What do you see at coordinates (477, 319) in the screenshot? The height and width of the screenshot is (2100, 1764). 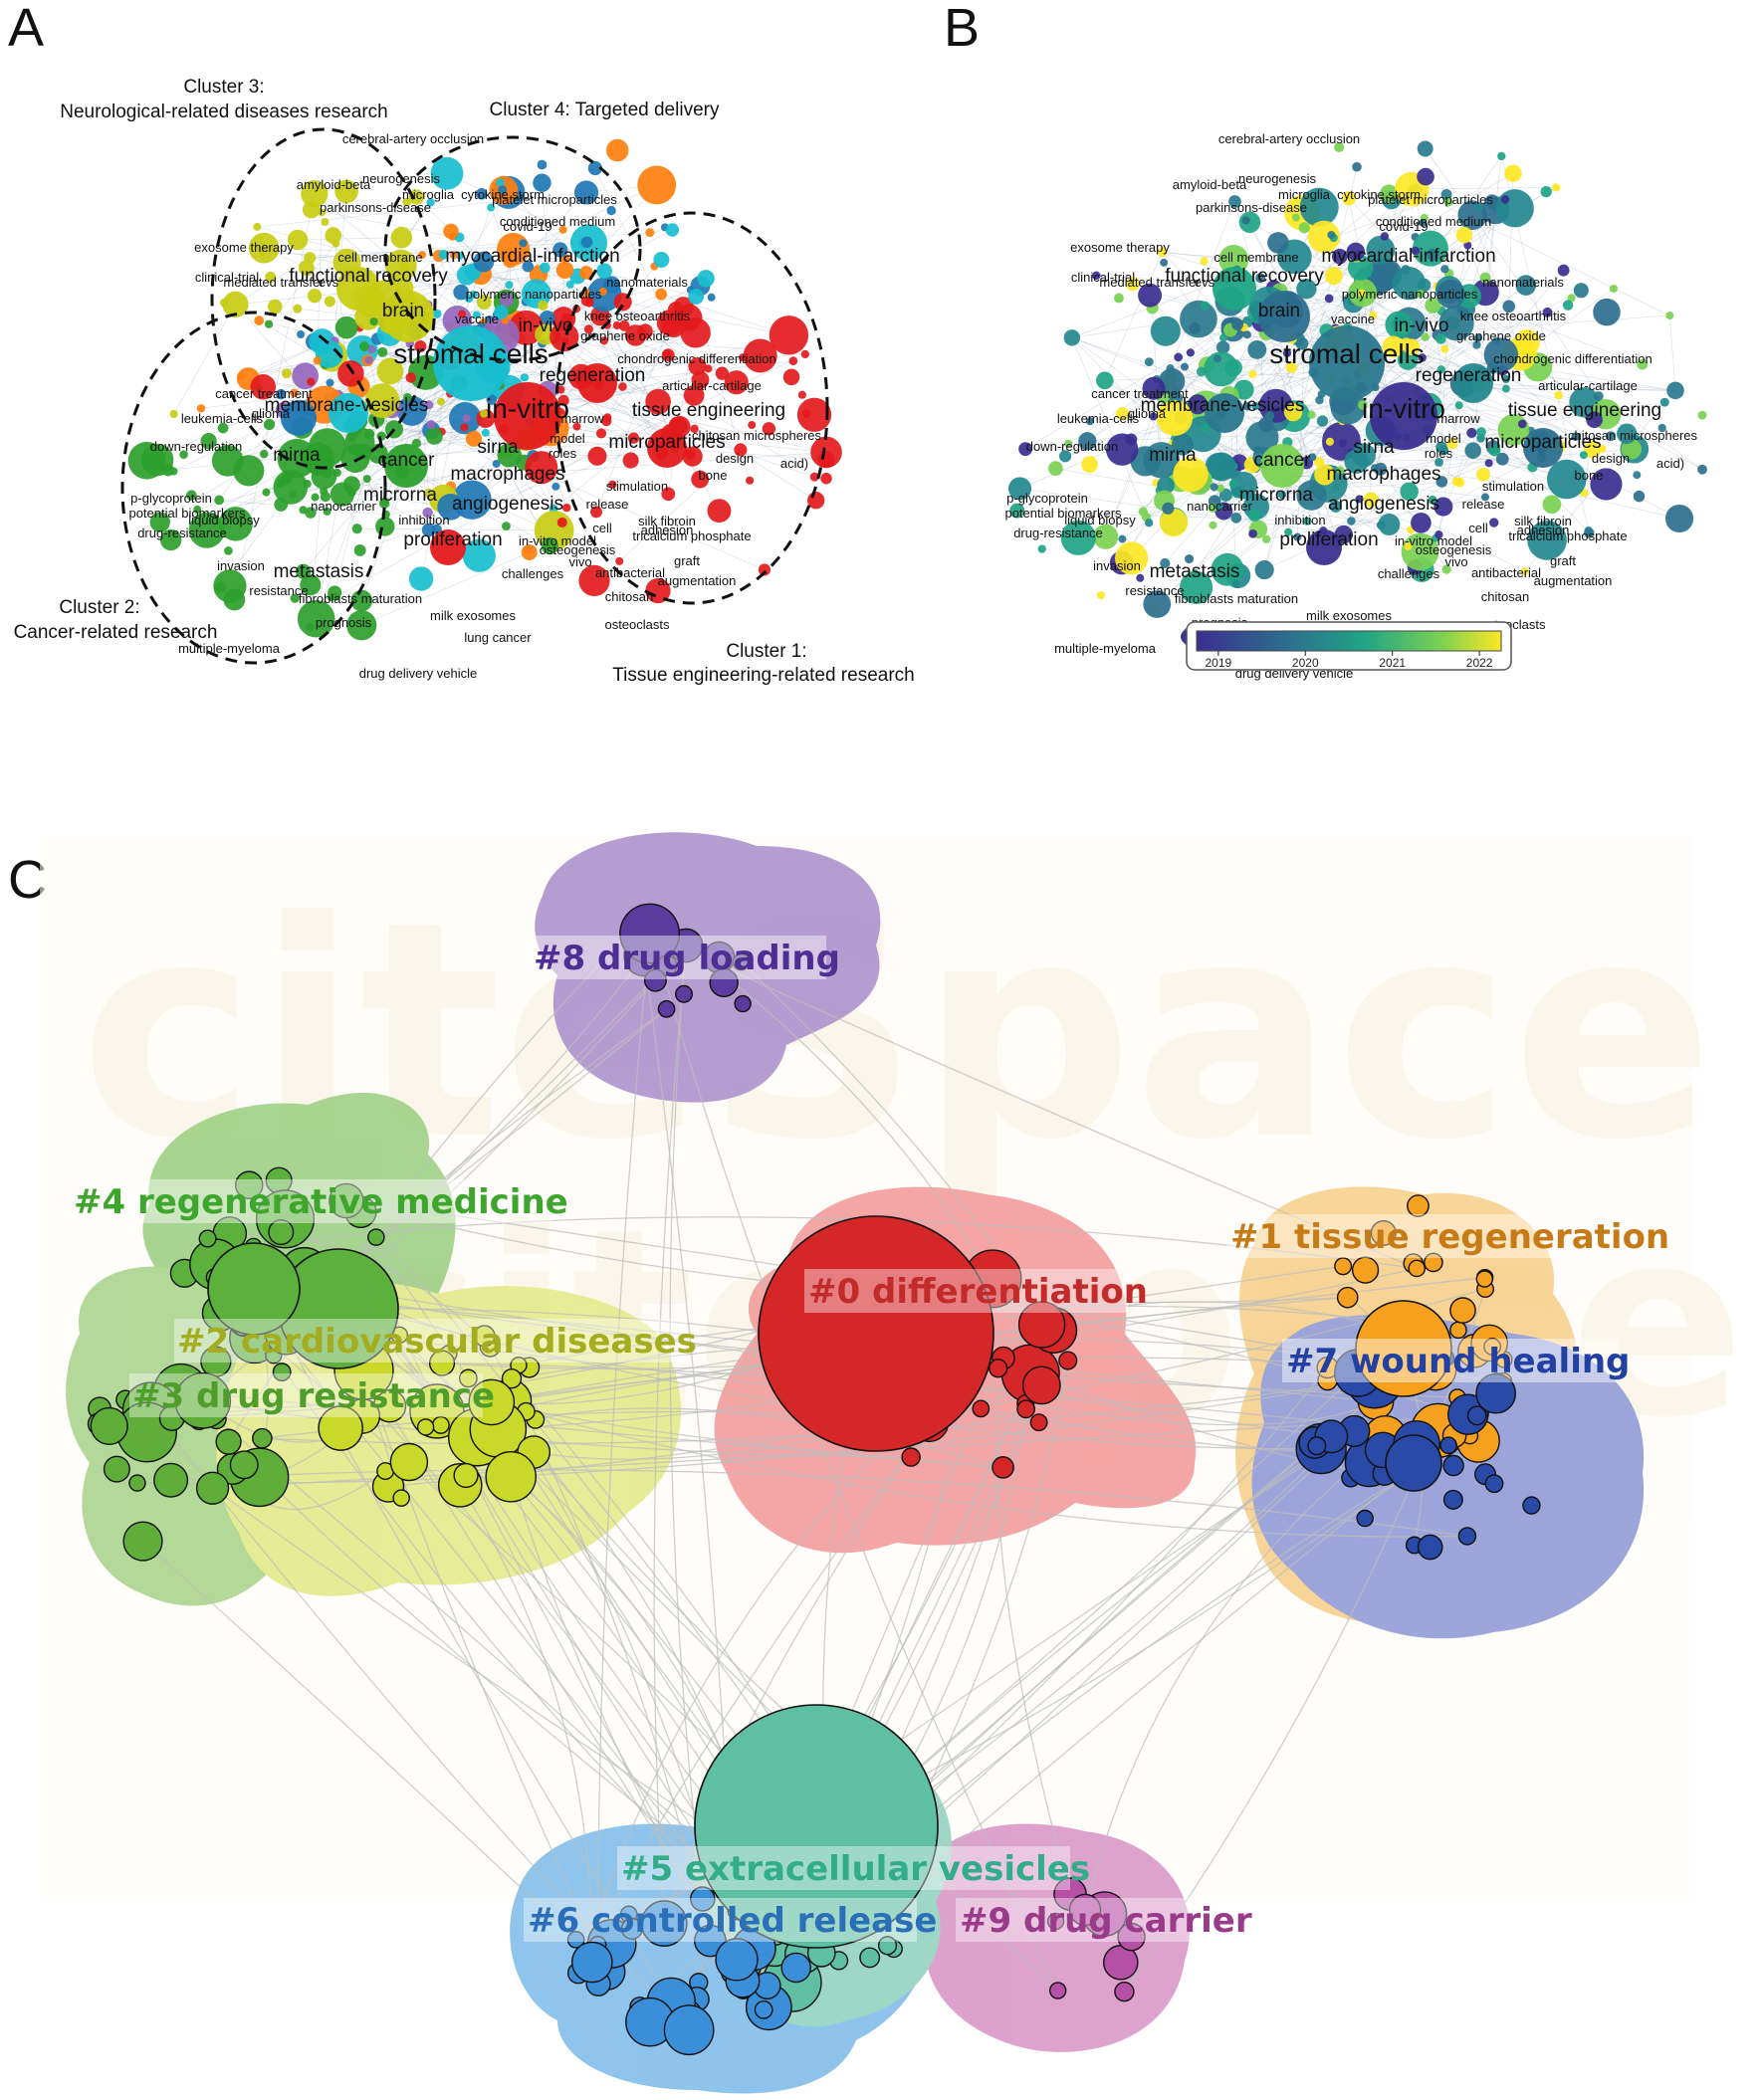 I see `panel-a-keyword-label: vaccine` at bounding box center [477, 319].